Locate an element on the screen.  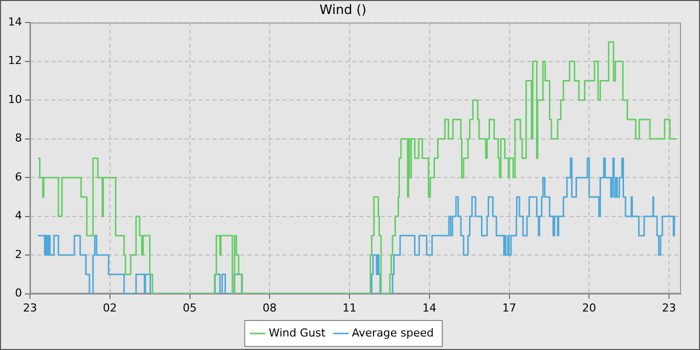
y-tick-label: 4 is located at coordinates (18, 215).